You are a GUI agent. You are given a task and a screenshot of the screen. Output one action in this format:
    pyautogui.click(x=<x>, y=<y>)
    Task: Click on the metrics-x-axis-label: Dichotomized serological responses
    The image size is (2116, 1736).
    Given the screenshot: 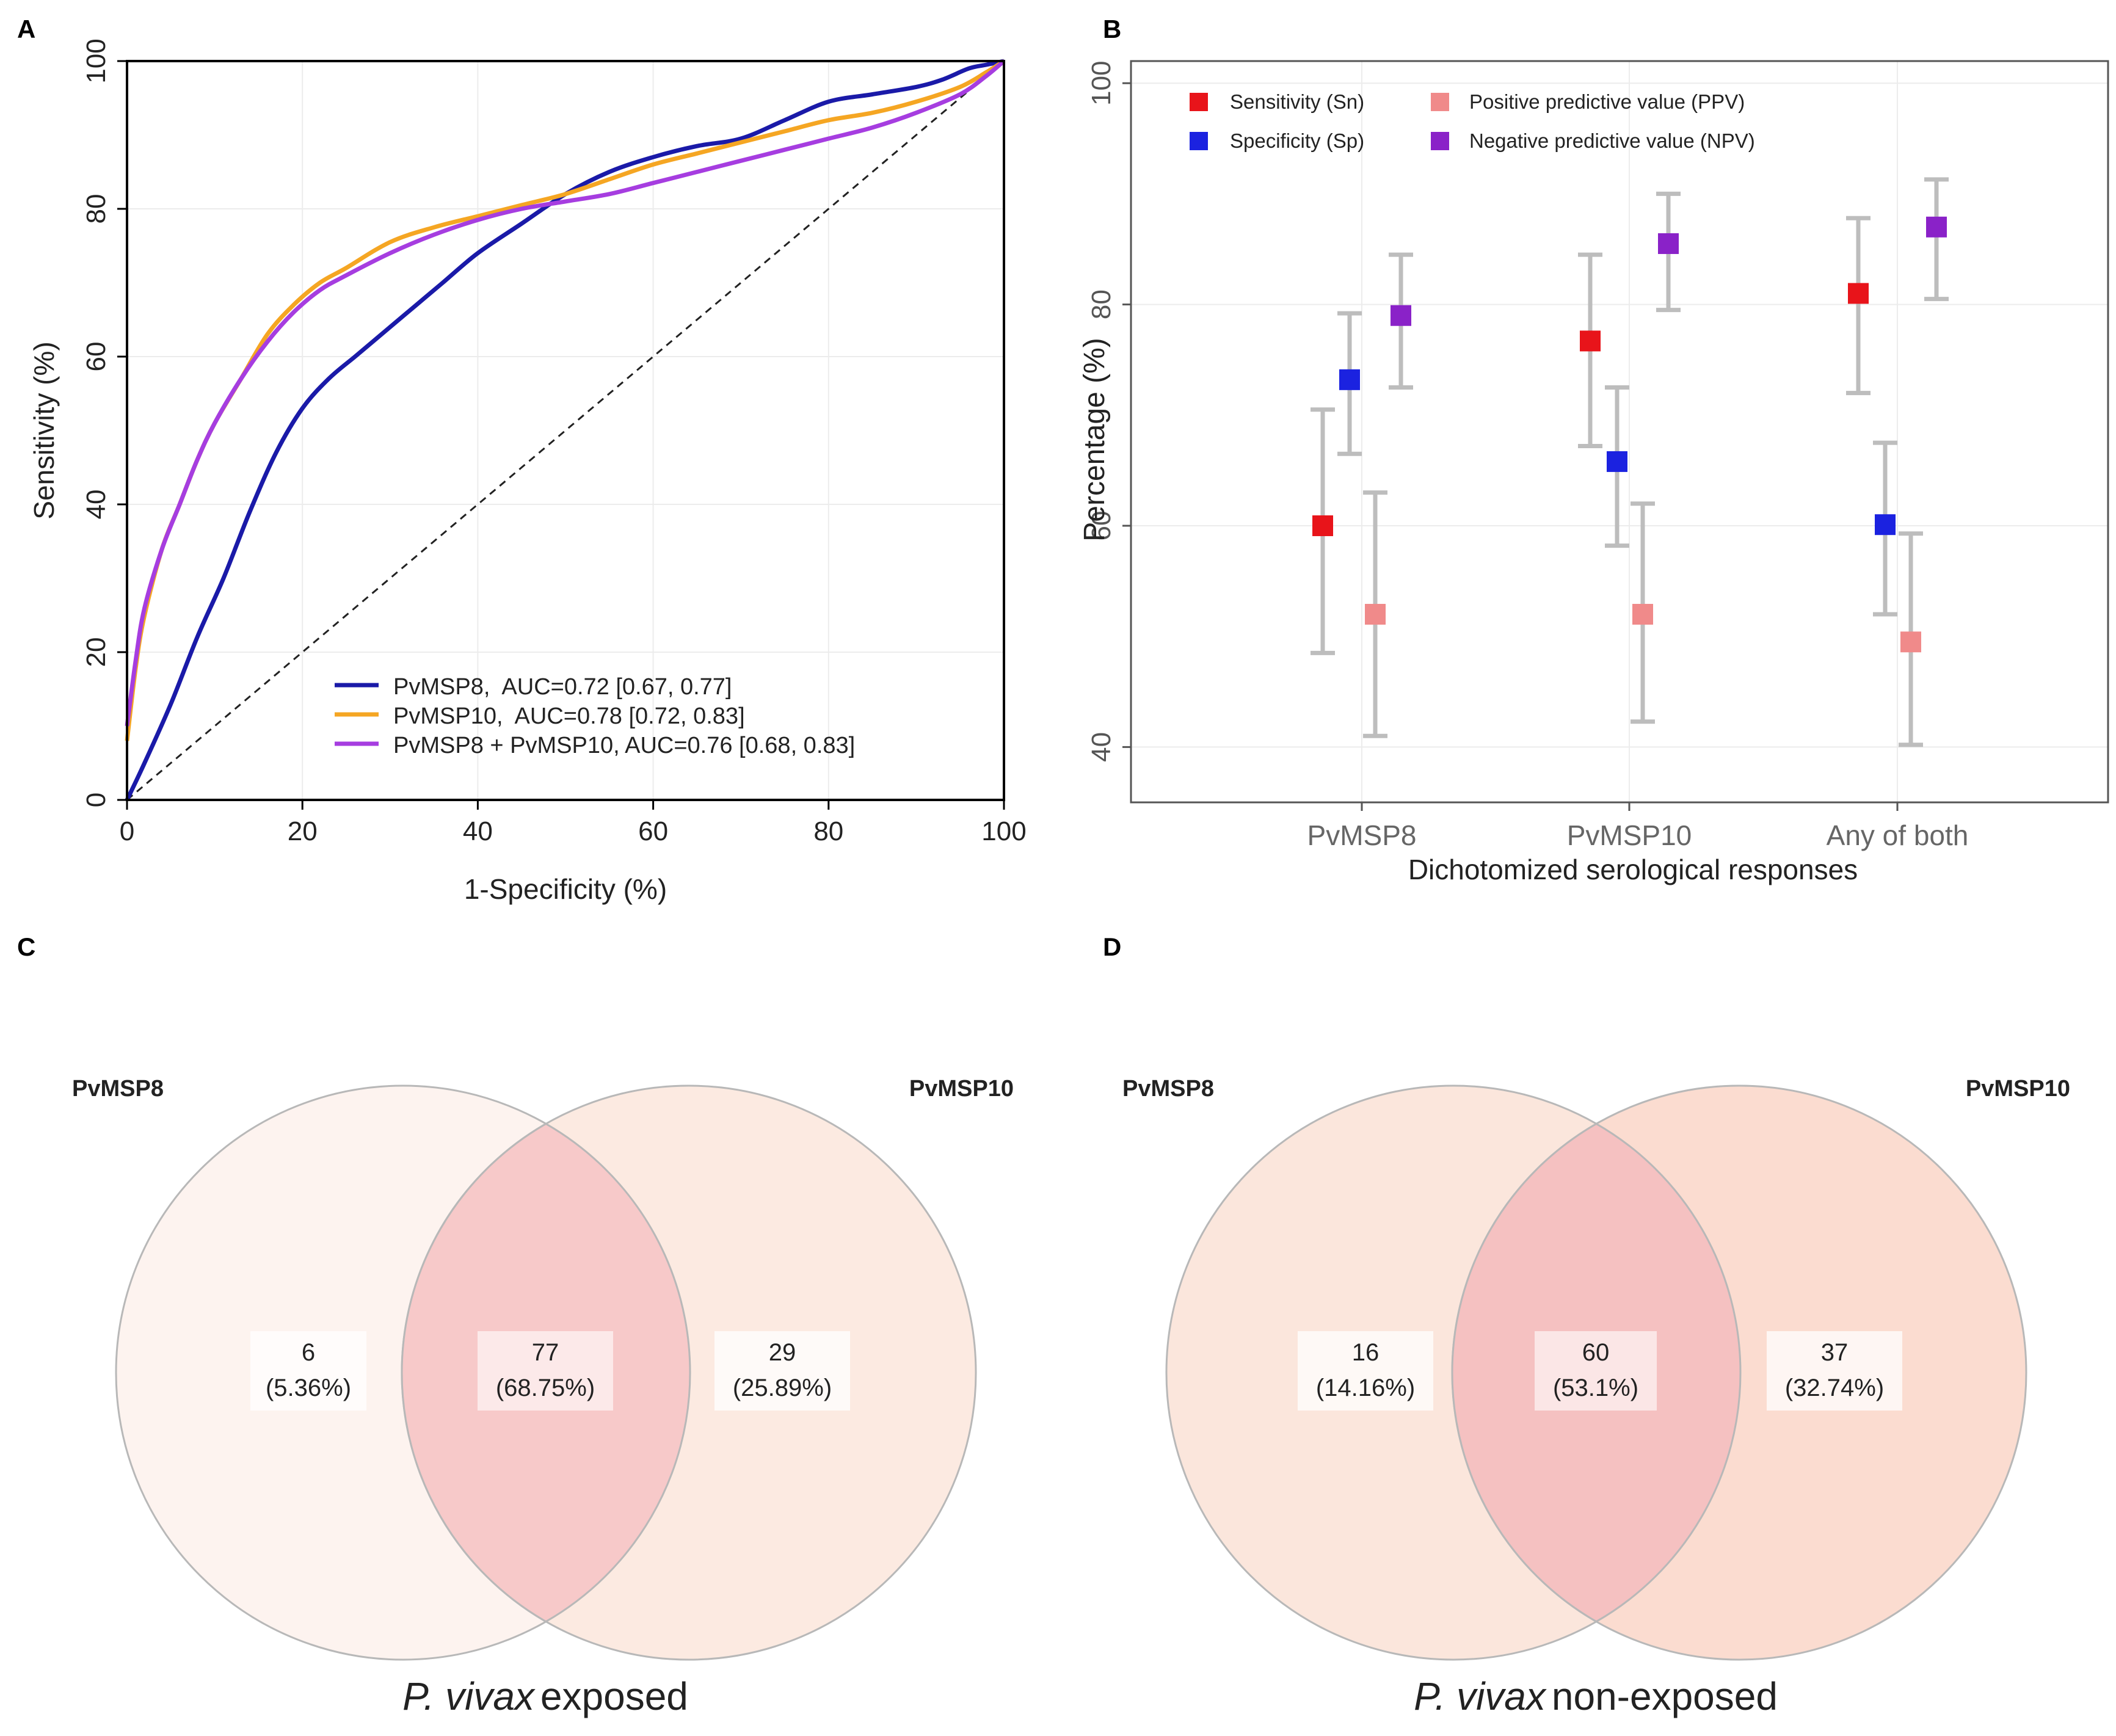 What is the action you would take?
    pyautogui.click(x=1633, y=870)
    